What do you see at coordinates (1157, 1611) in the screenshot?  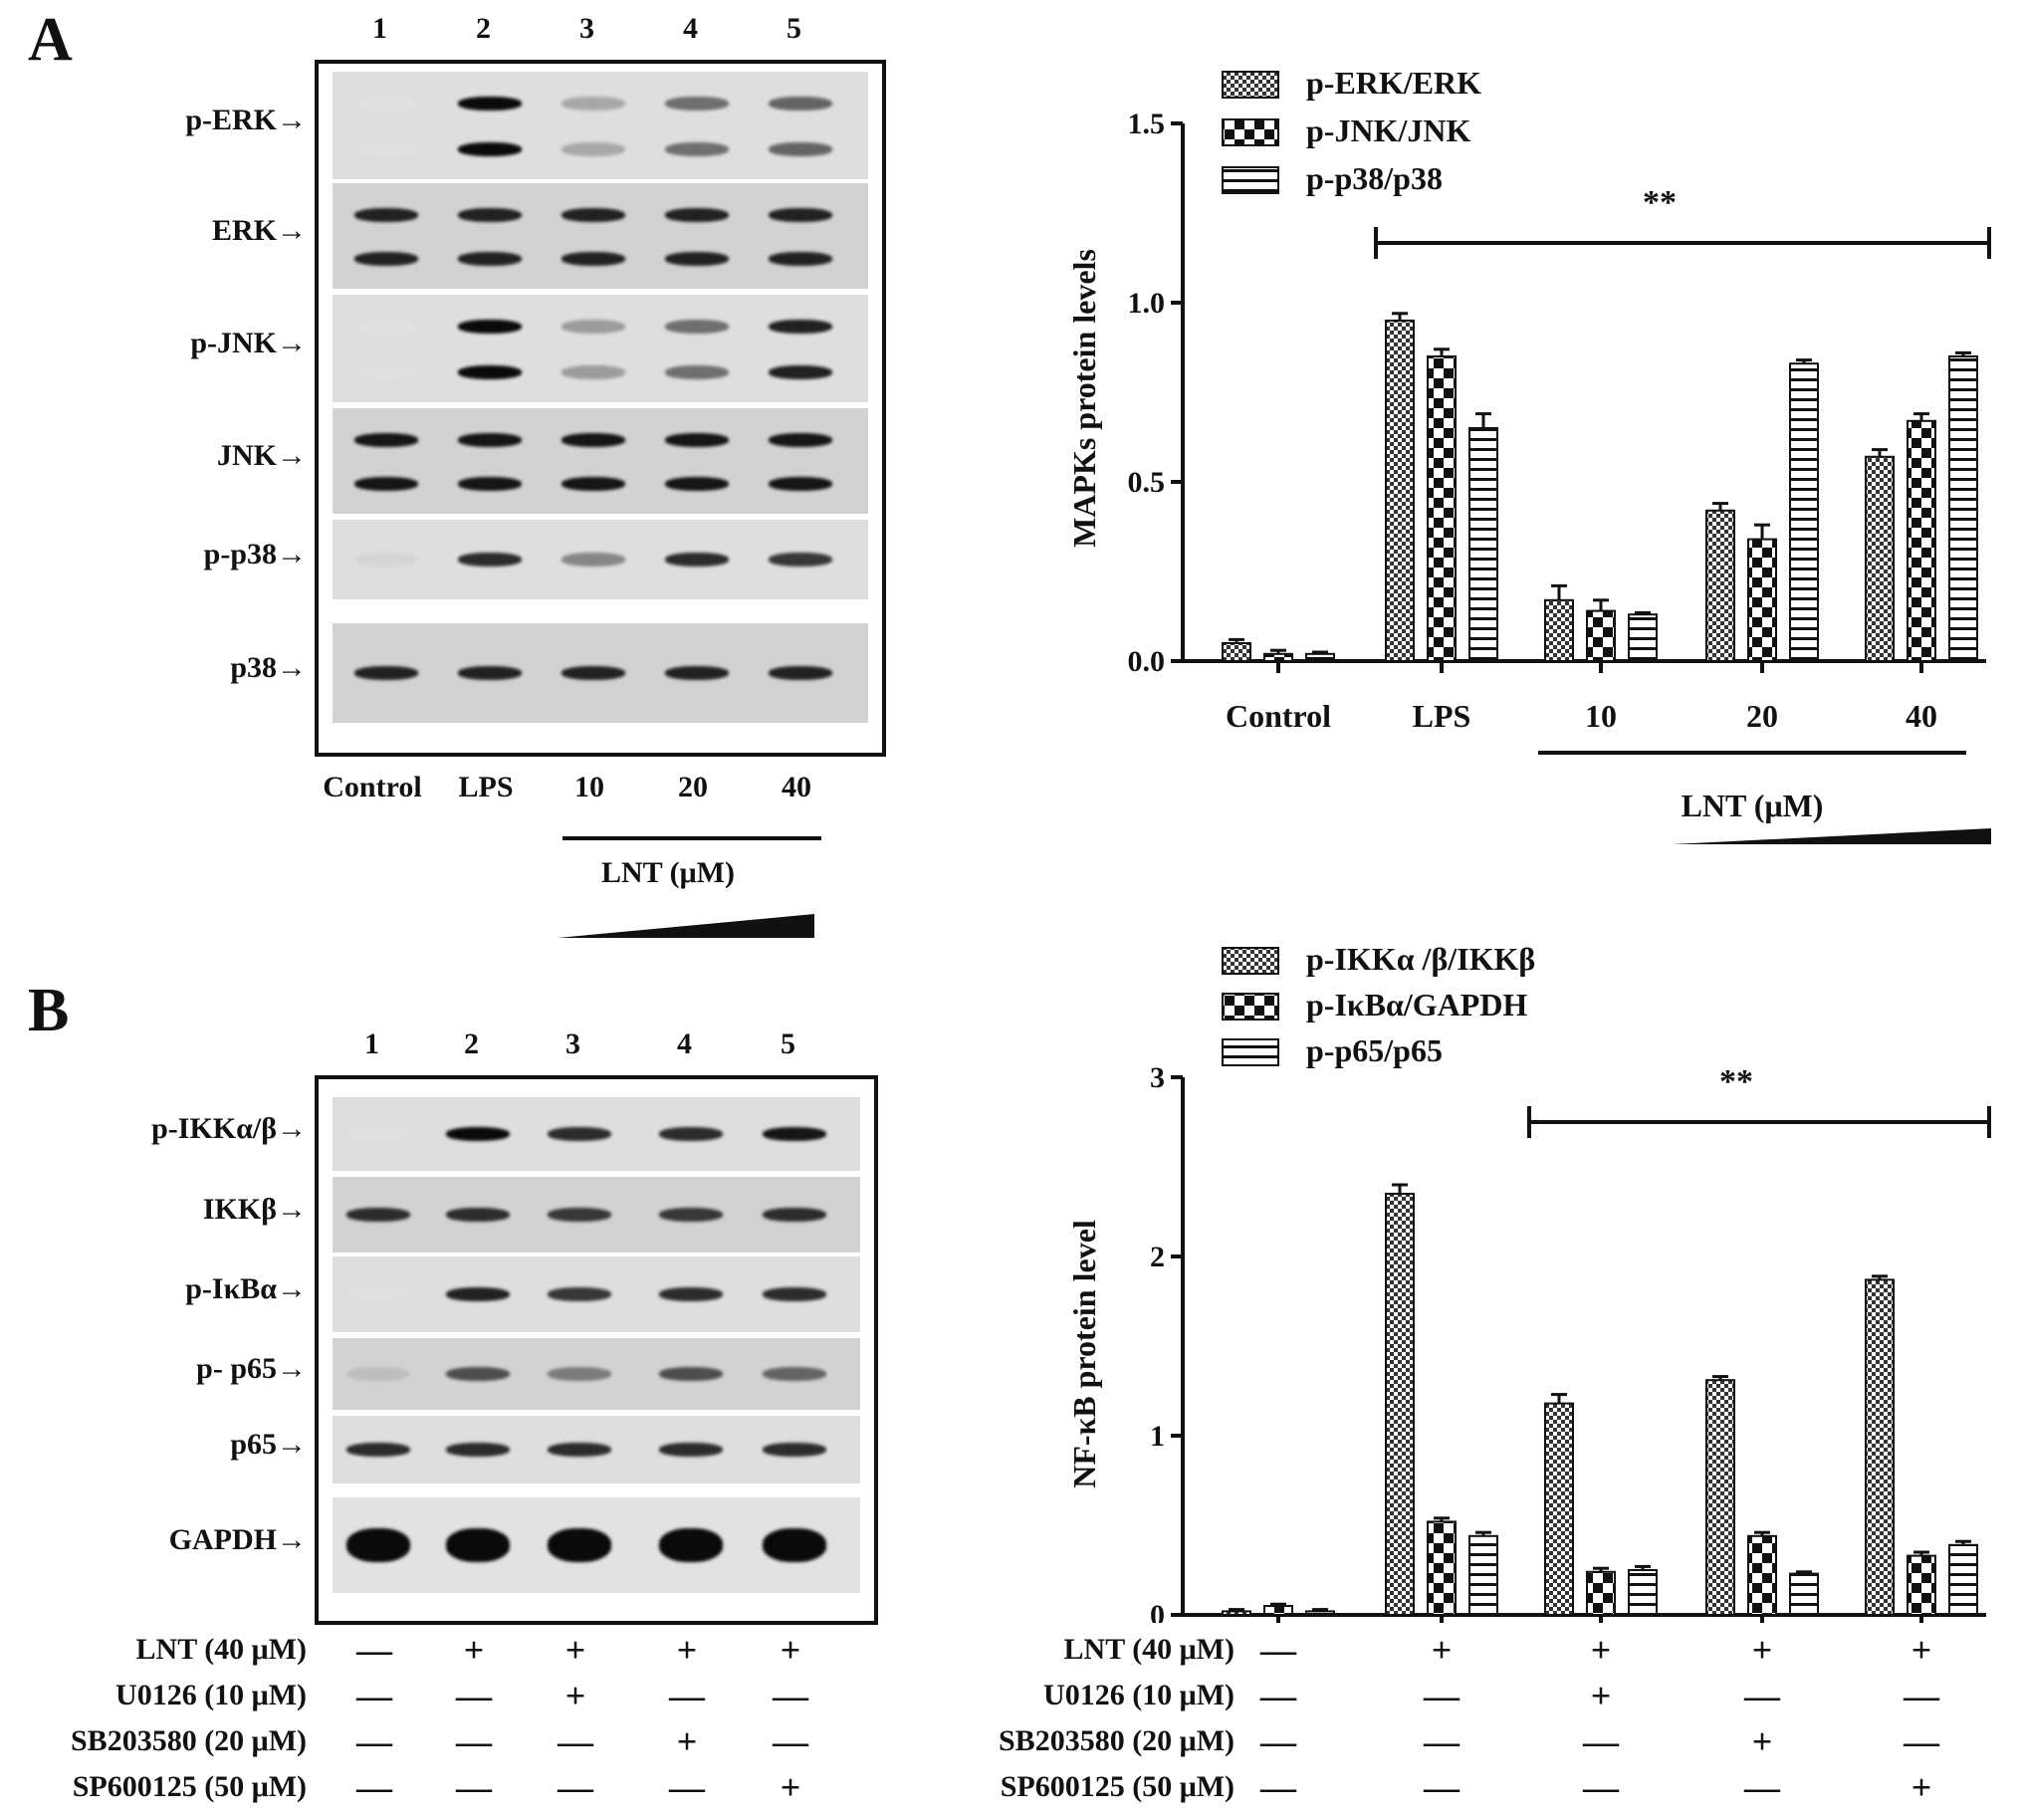 I see `y-tick-label: 0` at bounding box center [1157, 1611].